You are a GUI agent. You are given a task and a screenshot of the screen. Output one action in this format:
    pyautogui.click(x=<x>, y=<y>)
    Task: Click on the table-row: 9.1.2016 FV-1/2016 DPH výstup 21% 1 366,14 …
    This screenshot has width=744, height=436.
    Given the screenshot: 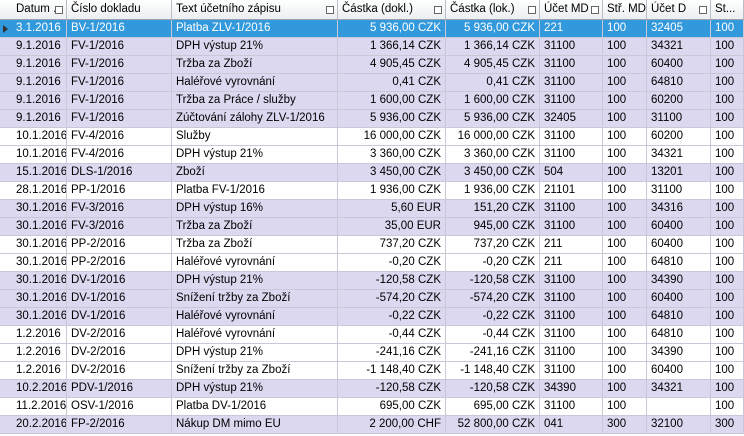 What is the action you would take?
    pyautogui.click(x=372, y=47)
    